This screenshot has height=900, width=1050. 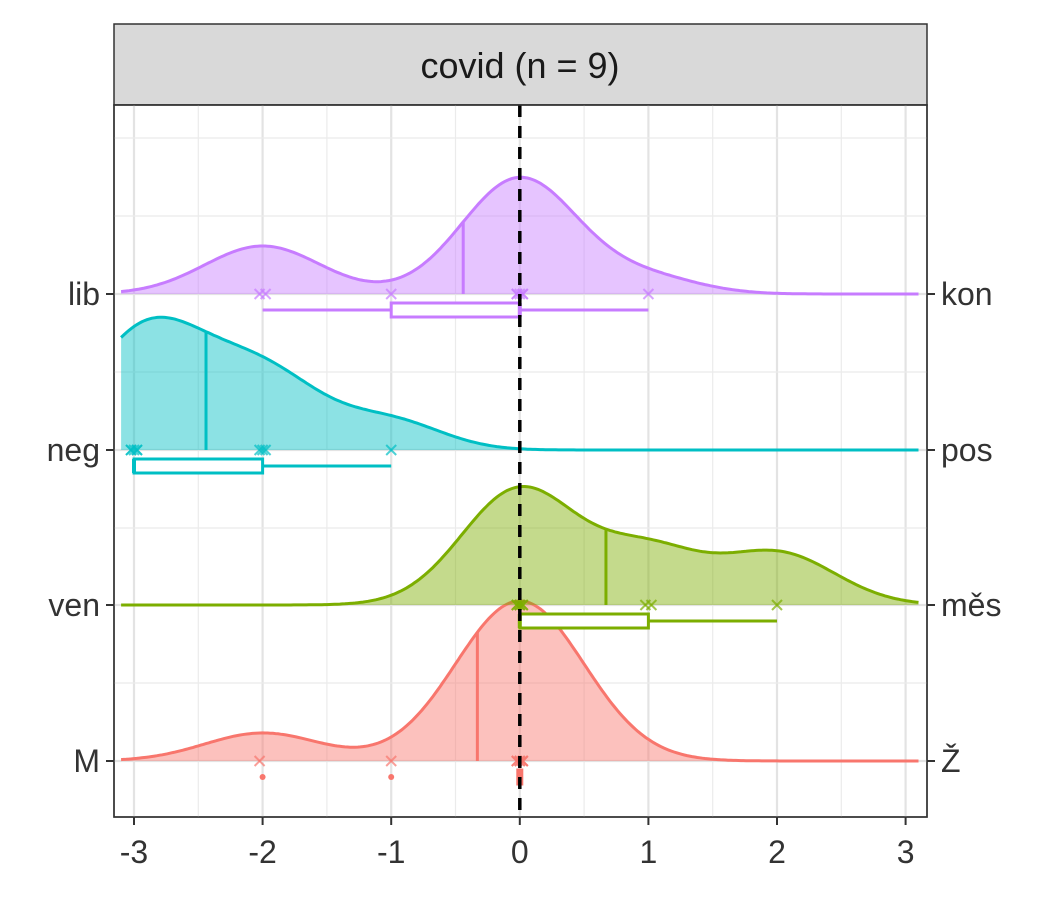 I want to click on strip-background, so click(x=520, y=64).